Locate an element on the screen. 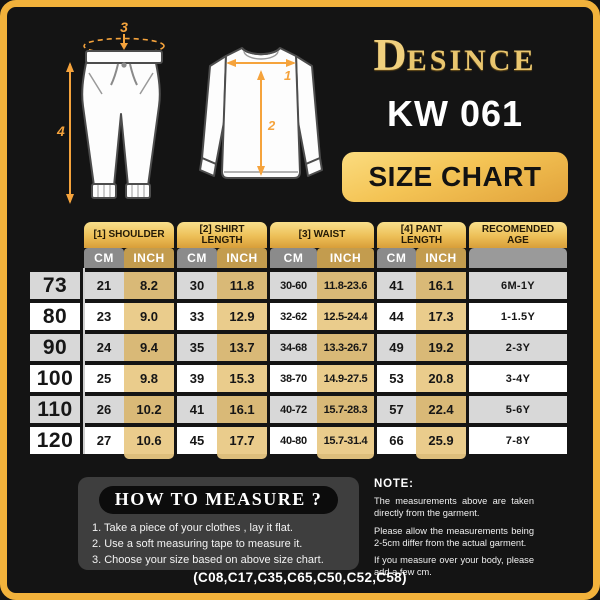  shirt-illustration: 1 2 is located at coordinates (261, 113).